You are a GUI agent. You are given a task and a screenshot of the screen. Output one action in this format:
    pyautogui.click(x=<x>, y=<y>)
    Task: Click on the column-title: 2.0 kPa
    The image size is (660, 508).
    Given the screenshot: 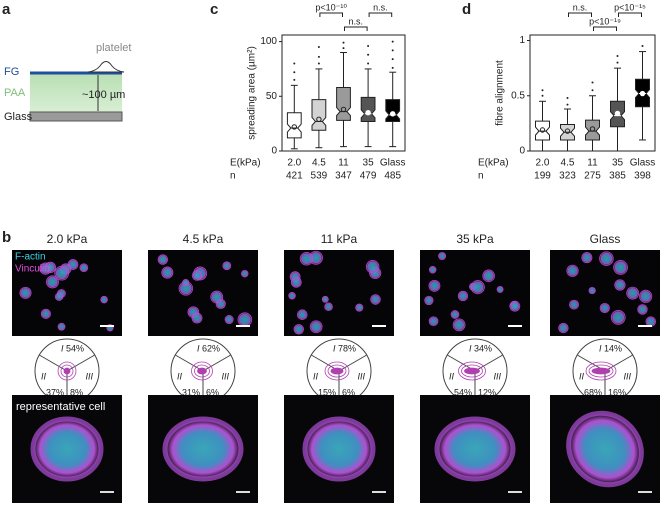 What is the action you would take?
    pyautogui.click(x=67, y=239)
    